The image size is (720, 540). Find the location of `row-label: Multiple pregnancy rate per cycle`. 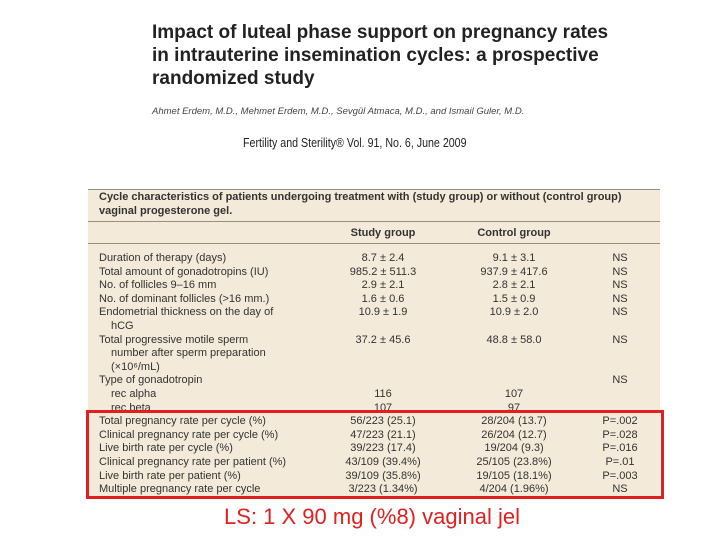

row-label: Multiple pregnancy rate per cycle is located at coordinates (180, 489).